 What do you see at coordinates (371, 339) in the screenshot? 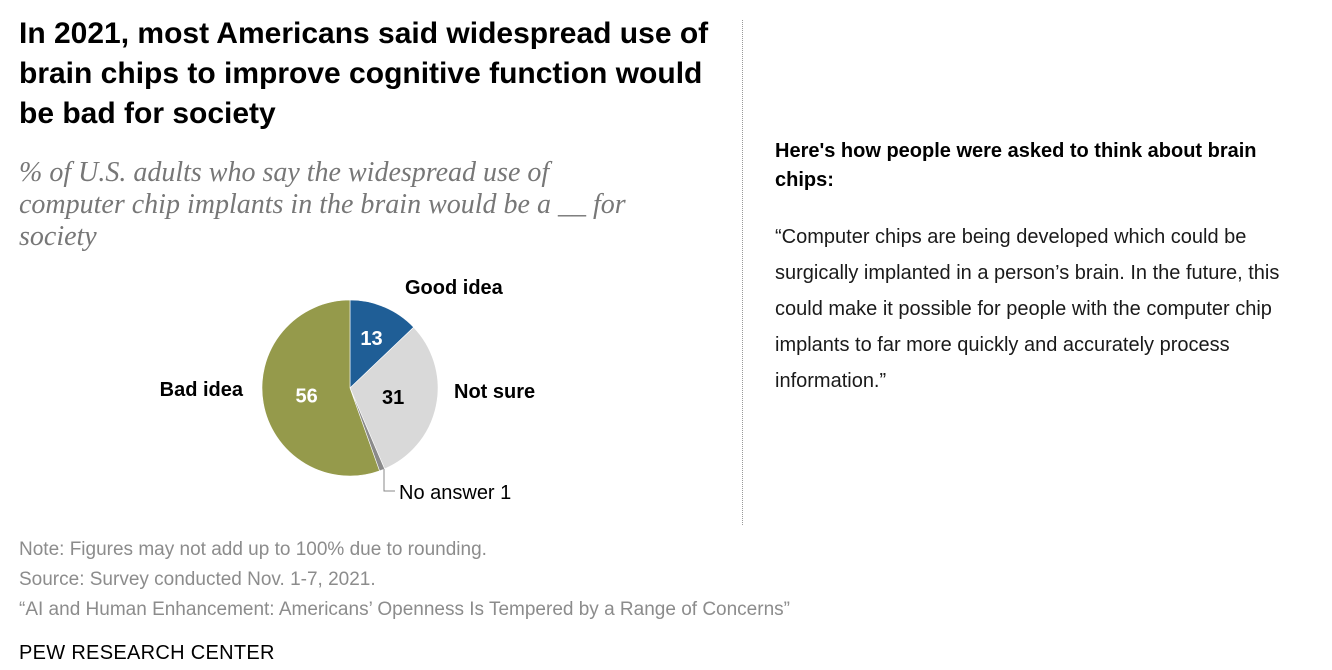
I see `value-label-good-idea: 13` at bounding box center [371, 339].